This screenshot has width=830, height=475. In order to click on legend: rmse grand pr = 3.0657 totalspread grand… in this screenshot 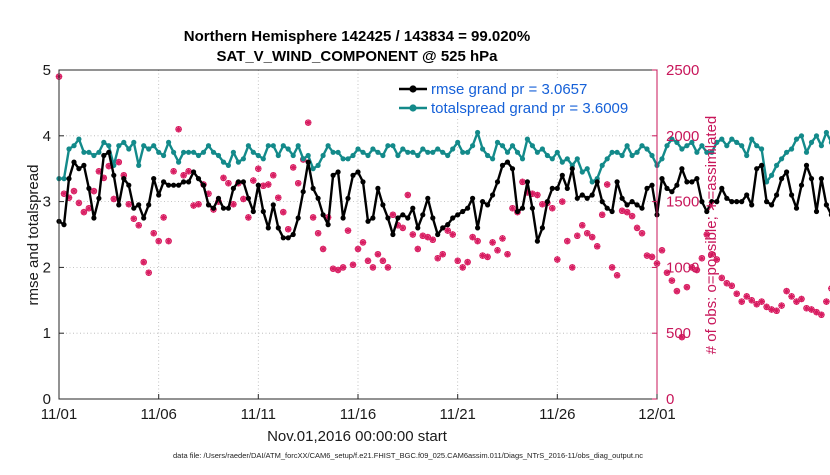, I will do `click(523, 98)`.